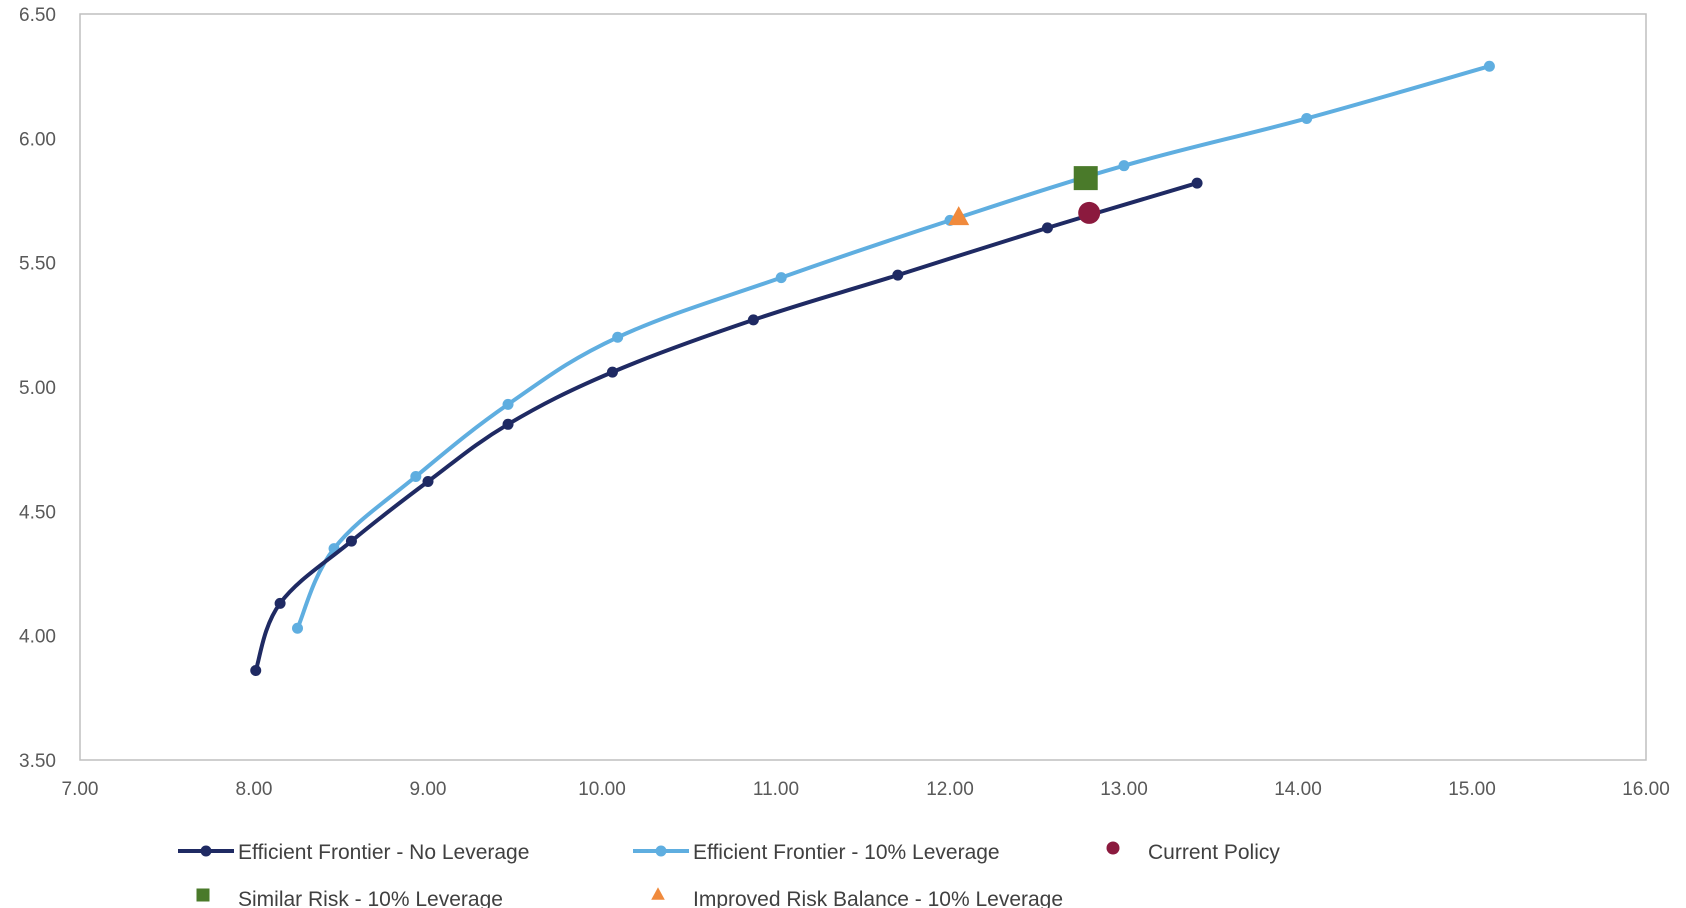 This screenshot has height=908, width=1686. What do you see at coordinates (1214, 852) in the screenshot?
I see `legend-label: Current Policy` at bounding box center [1214, 852].